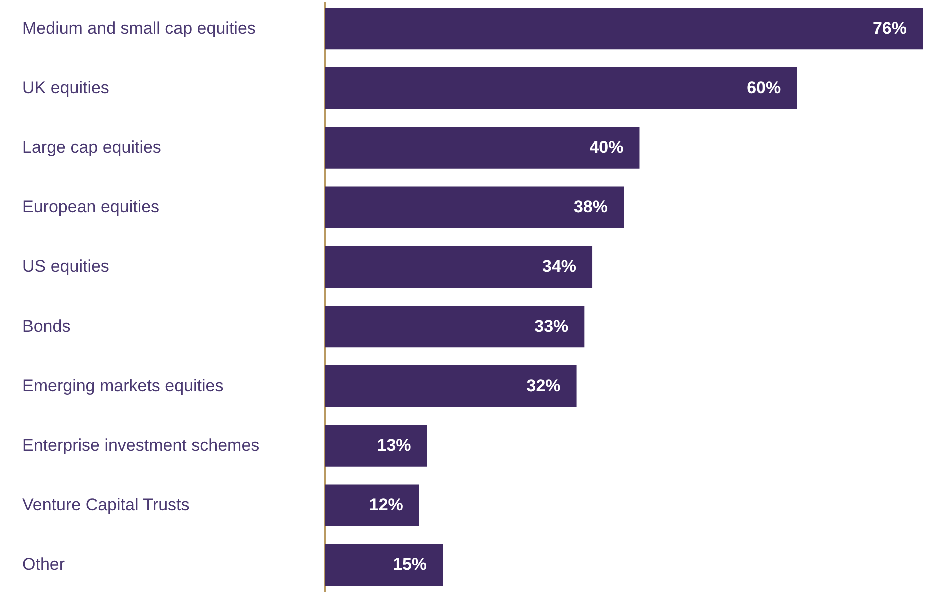  I want to click on data-label: 60%, so click(764, 88).